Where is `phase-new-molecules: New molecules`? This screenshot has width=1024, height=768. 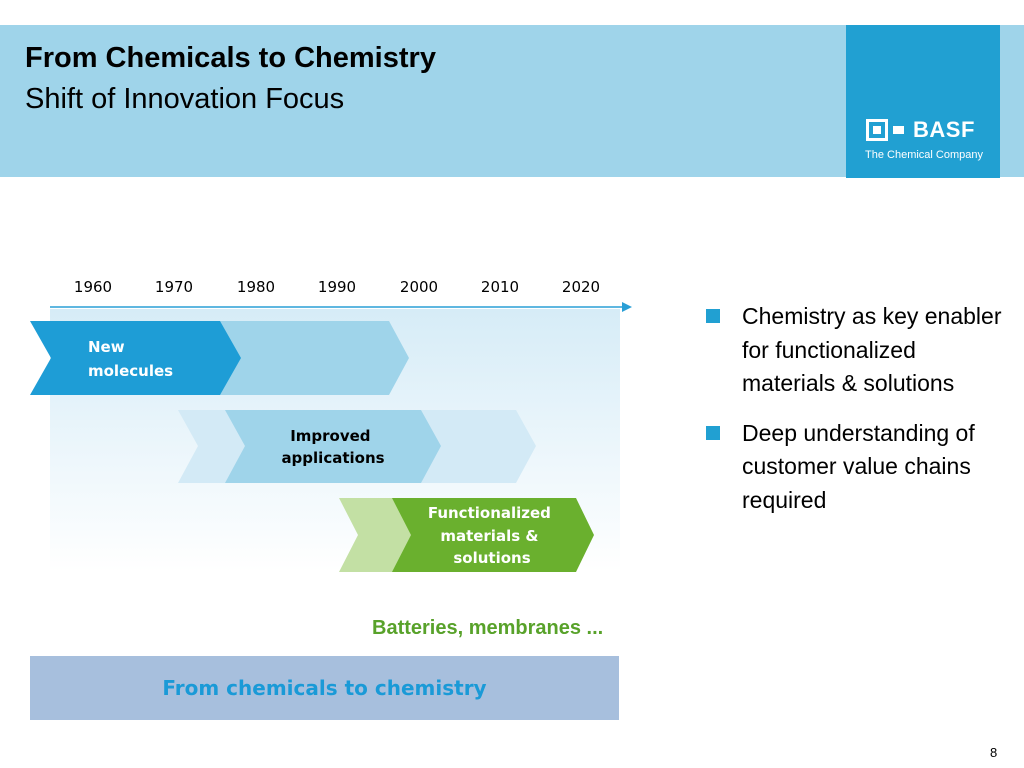 phase-new-molecules: New molecules is located at coordinates (219, 358).